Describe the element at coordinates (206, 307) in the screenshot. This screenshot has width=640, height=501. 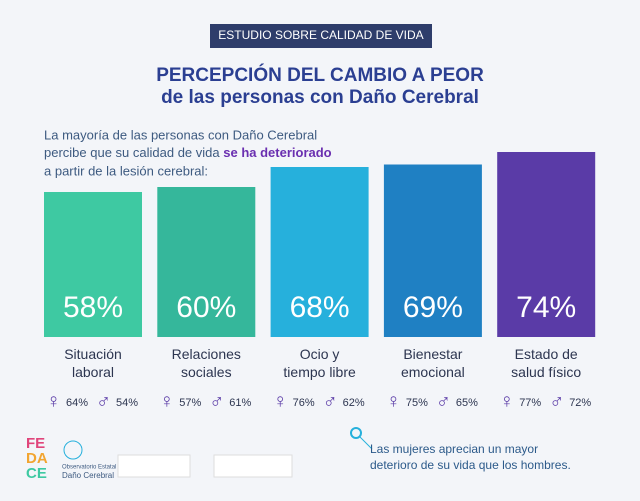
I see `value-label: 60%` at that location.